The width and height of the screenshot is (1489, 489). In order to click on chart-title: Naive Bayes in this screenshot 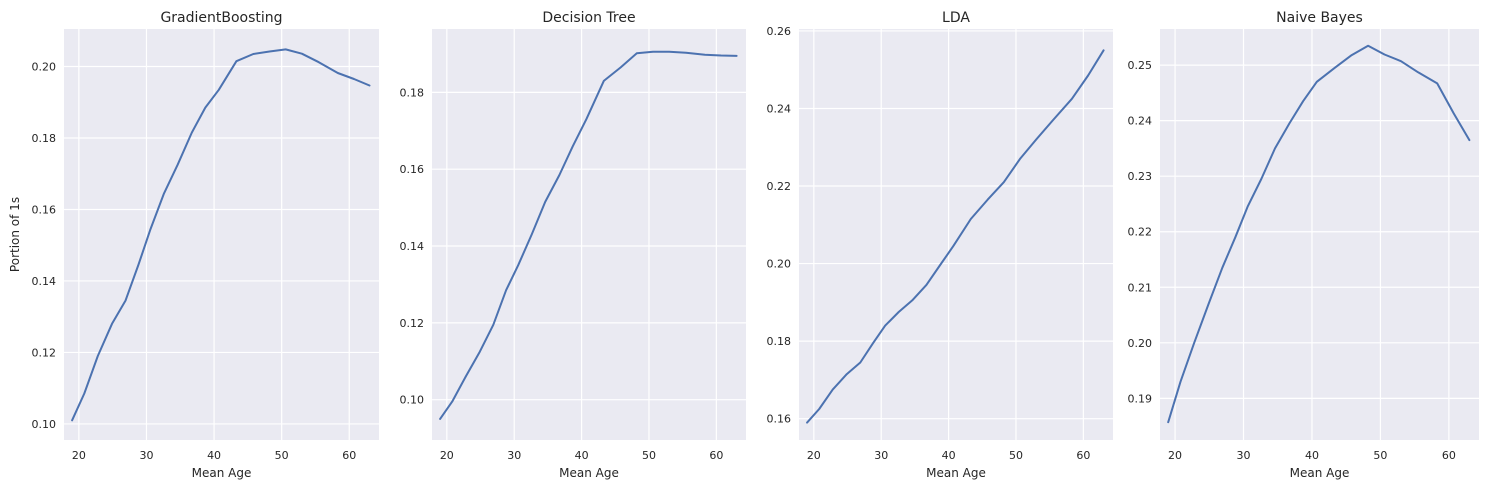, I will do `click(1319, 18)`.